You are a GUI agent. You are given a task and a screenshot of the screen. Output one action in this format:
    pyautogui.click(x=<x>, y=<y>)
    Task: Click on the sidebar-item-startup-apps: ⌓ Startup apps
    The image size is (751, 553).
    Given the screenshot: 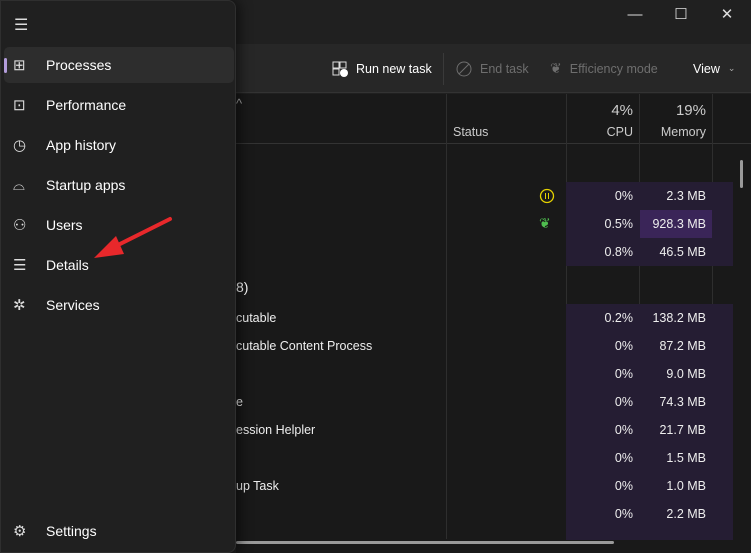 What is the action you would take?
    pyautogui.click(x=119, y=185)
    